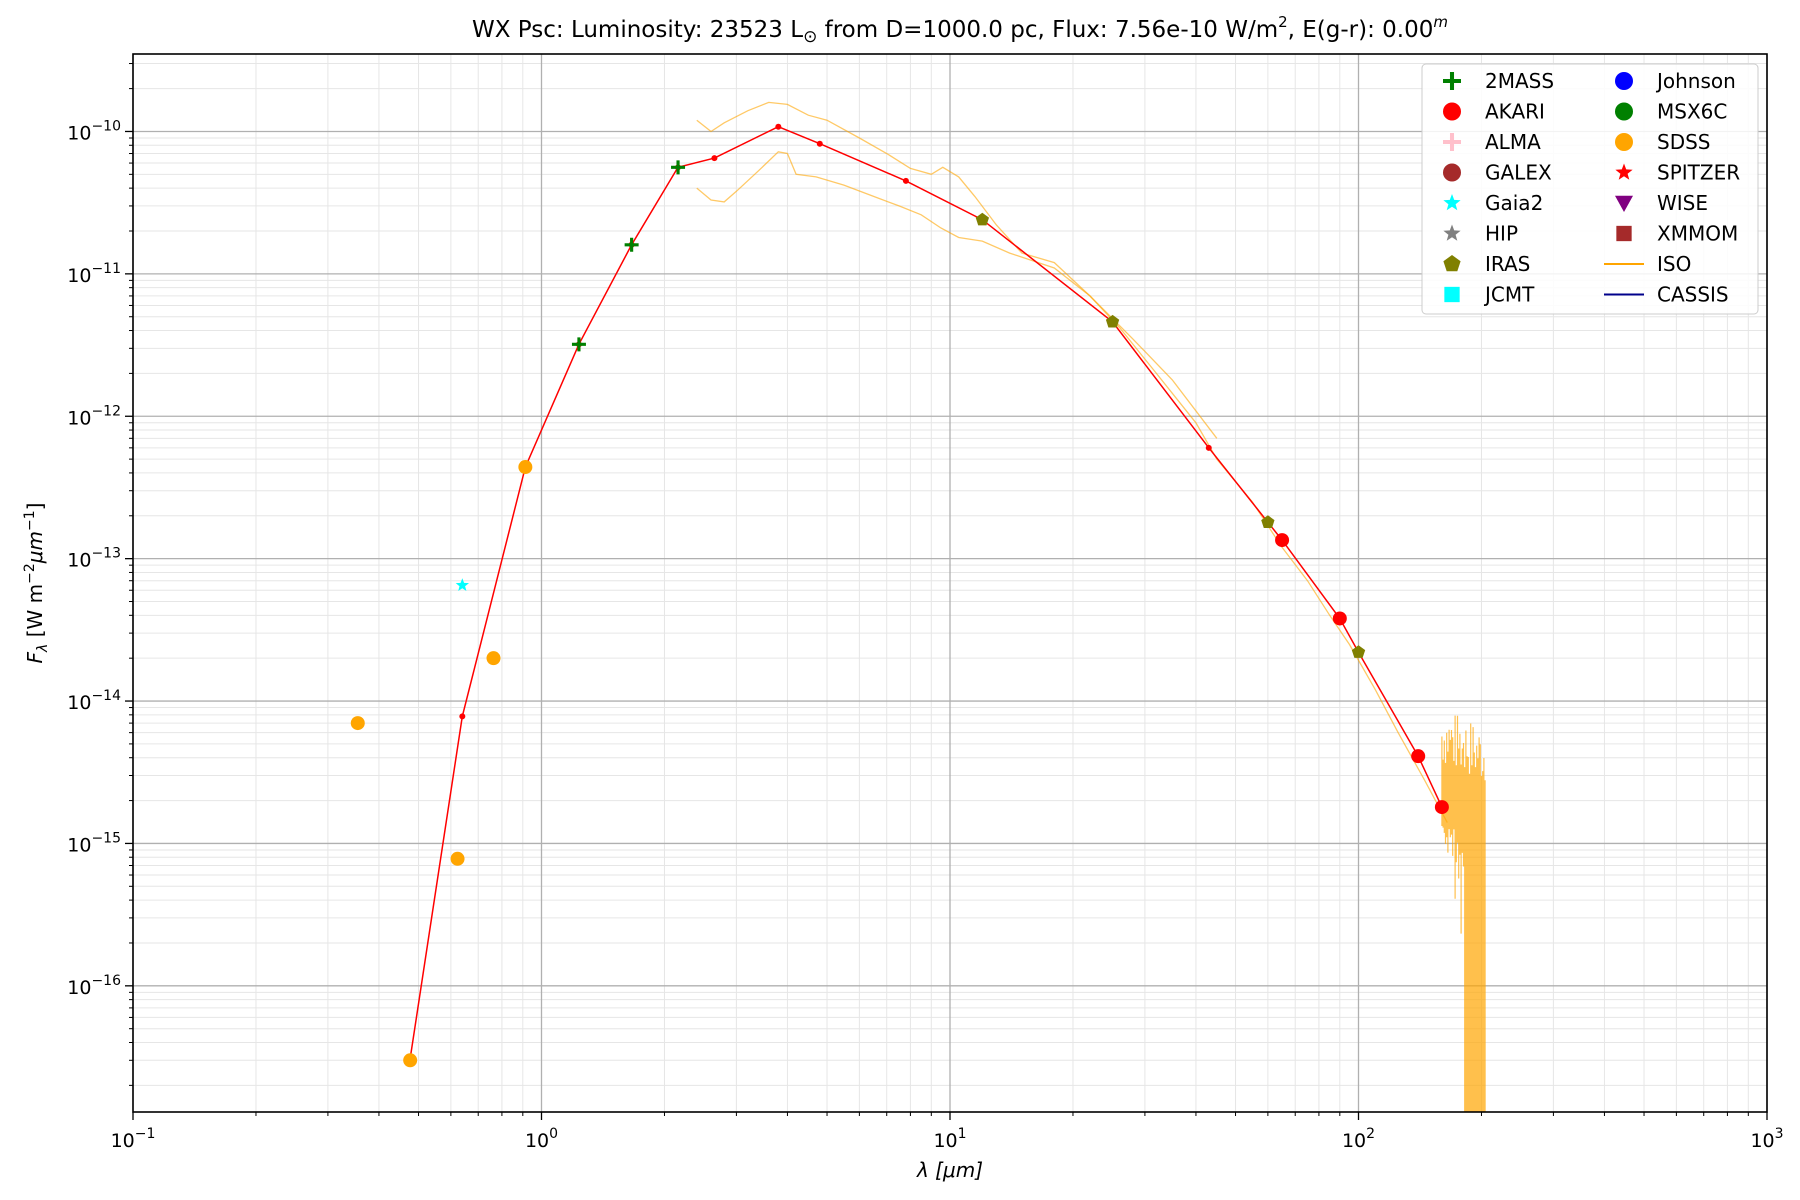  I want to click on legend-marker-akari, so click(1452, 111).